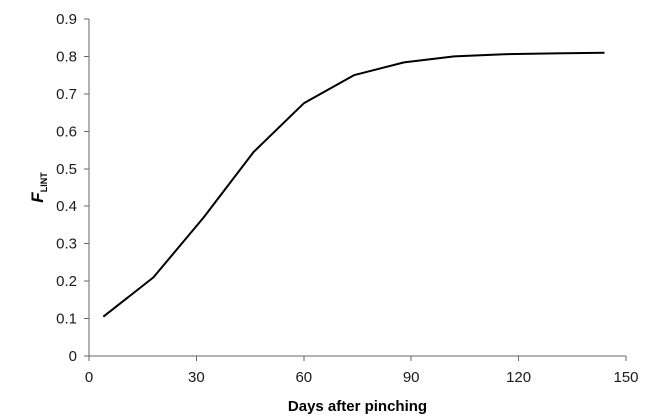 The height and width of the screenshot is (417, 650). I want to click on y-tick-label: 0, so click(73, 356).